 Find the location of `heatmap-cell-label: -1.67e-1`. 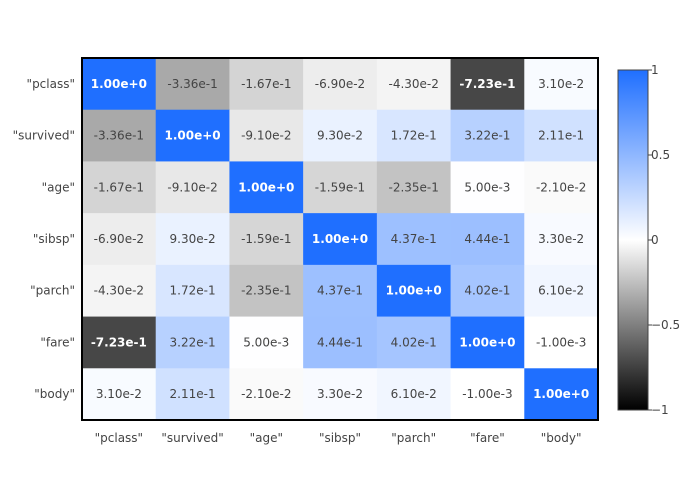

heatmap-cell-label: -1.67e-1 is located at coordinates (119, 187).